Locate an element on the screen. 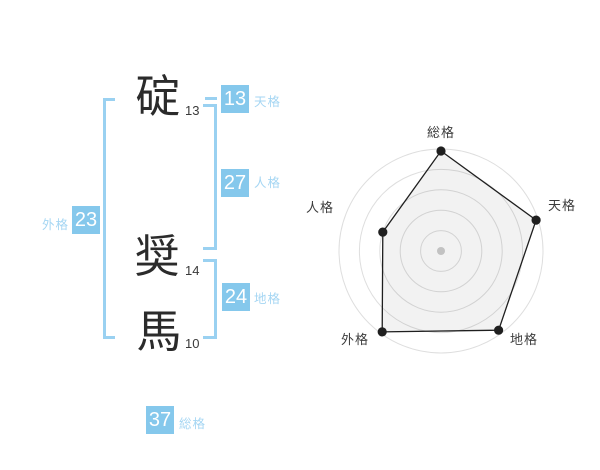 This screenshot has height=470, width=600. gaikaku-bracket is located at coordinates (109, 218).